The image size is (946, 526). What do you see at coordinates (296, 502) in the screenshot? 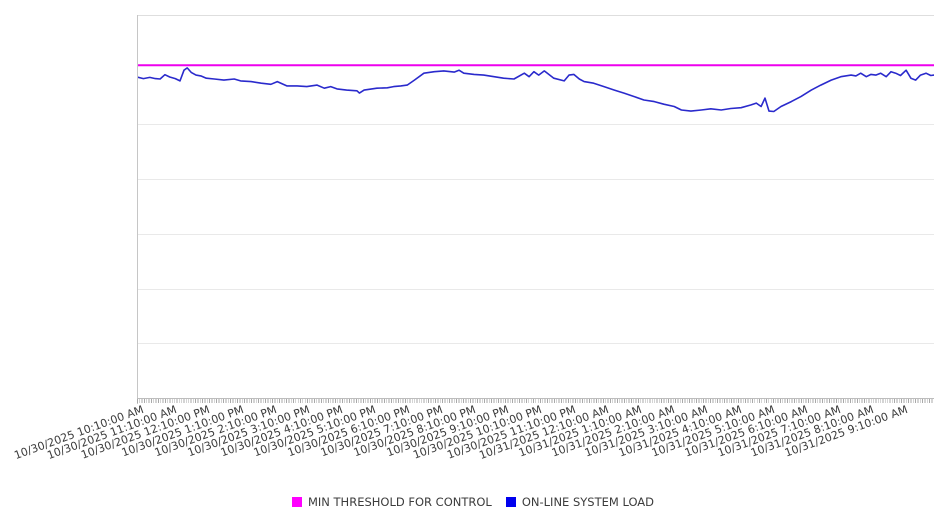
I see `min-threshold-swatch-icon` at bounding box center [296, 502].